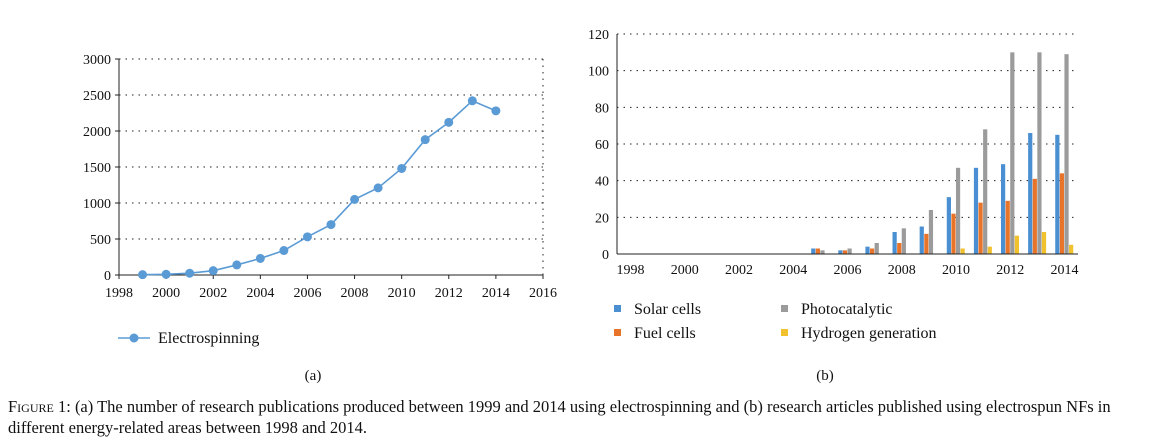 This screenshot has height=447, width=1162. Describe the element at coordinates (97, 168) in the screenshot. I see `y-tick-label: 1500` at that location.